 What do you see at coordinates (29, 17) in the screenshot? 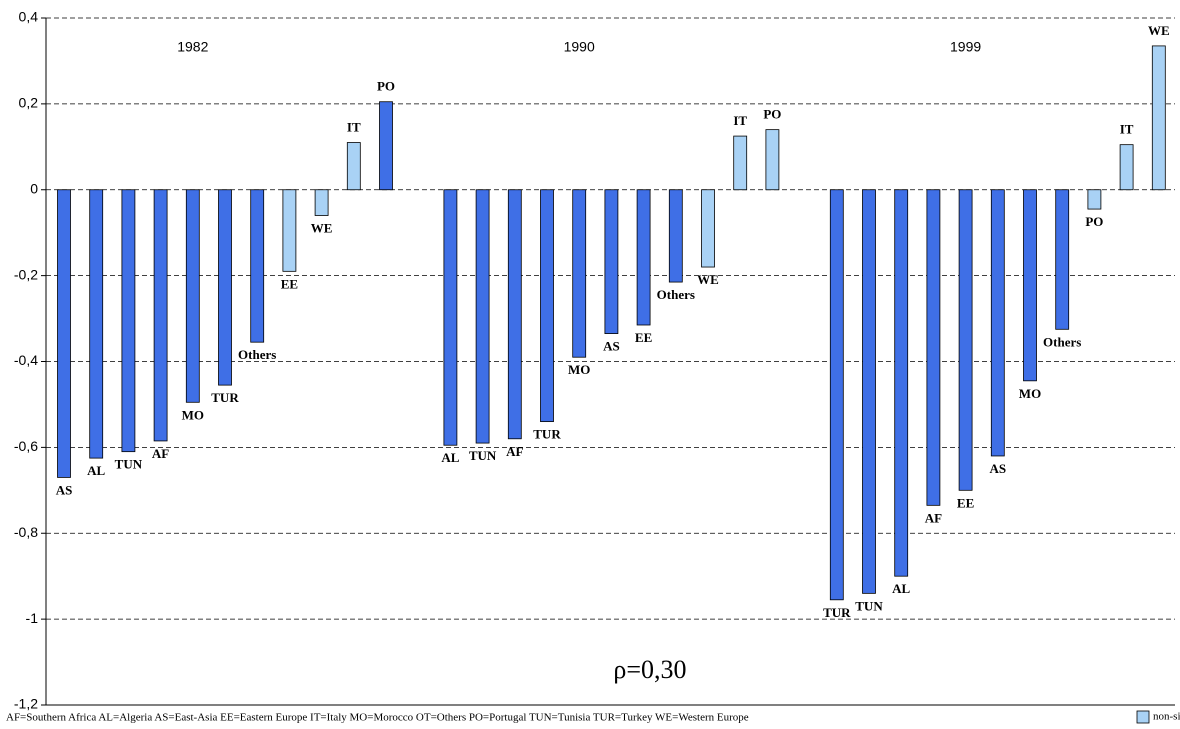
I see `y-tick-label: 0,4` at bounding box center [29, 17].